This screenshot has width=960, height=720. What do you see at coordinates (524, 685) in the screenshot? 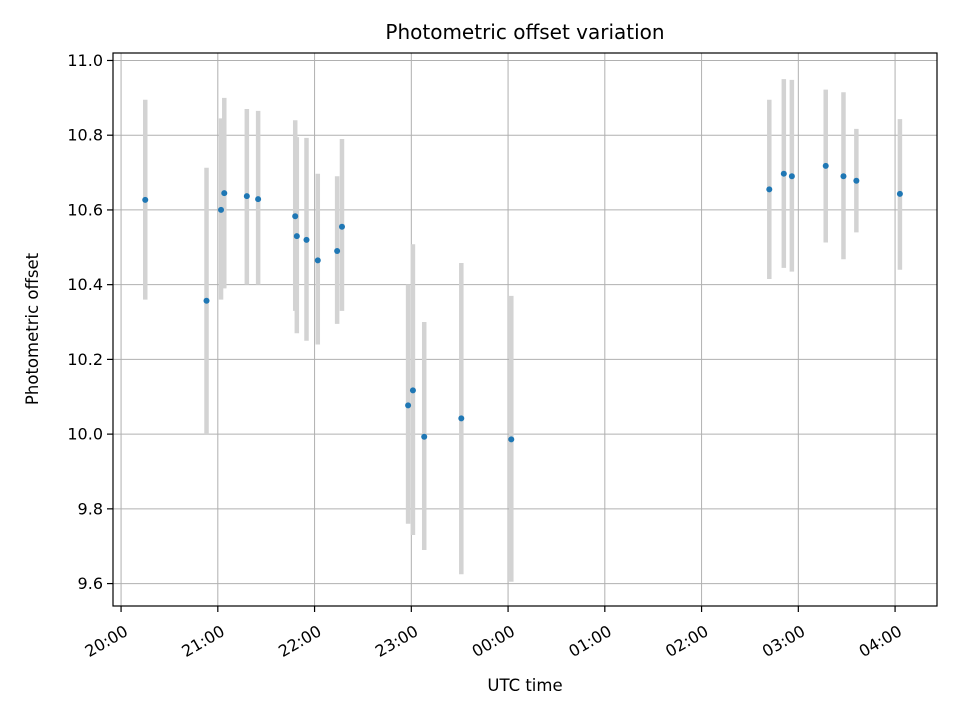
I see `x-axis-label: UTC time` at bounding box center [524, 685].